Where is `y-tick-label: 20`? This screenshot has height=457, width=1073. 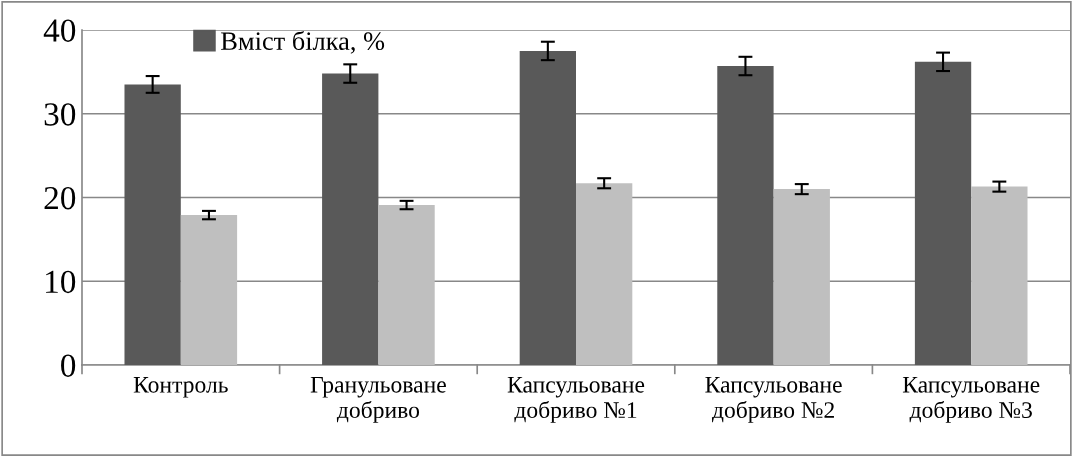 y-tick-label: 20 is located at coordinates (60, 198).